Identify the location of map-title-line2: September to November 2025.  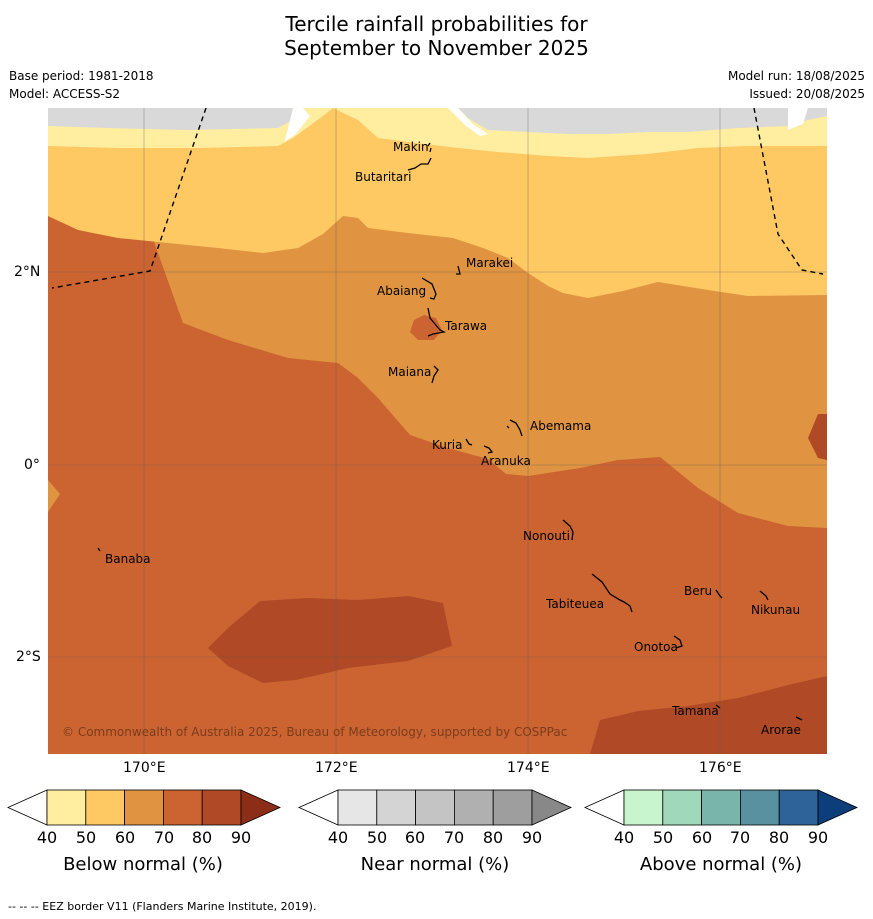
(436, 48).